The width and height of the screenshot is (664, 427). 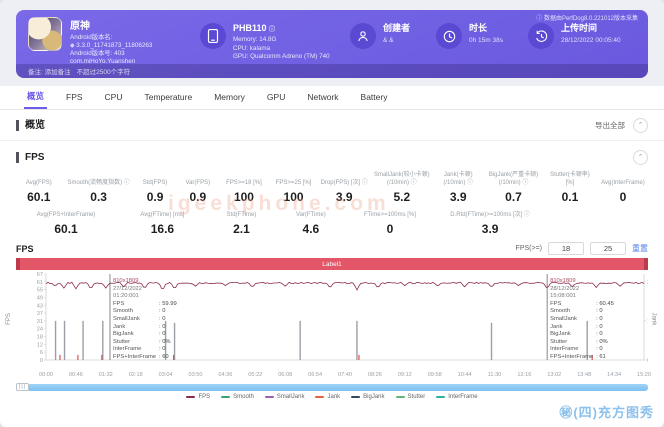 What do you see at coordinates (332, 140) in the screenshot?
I see `divider` at bounding box center [332, 140].